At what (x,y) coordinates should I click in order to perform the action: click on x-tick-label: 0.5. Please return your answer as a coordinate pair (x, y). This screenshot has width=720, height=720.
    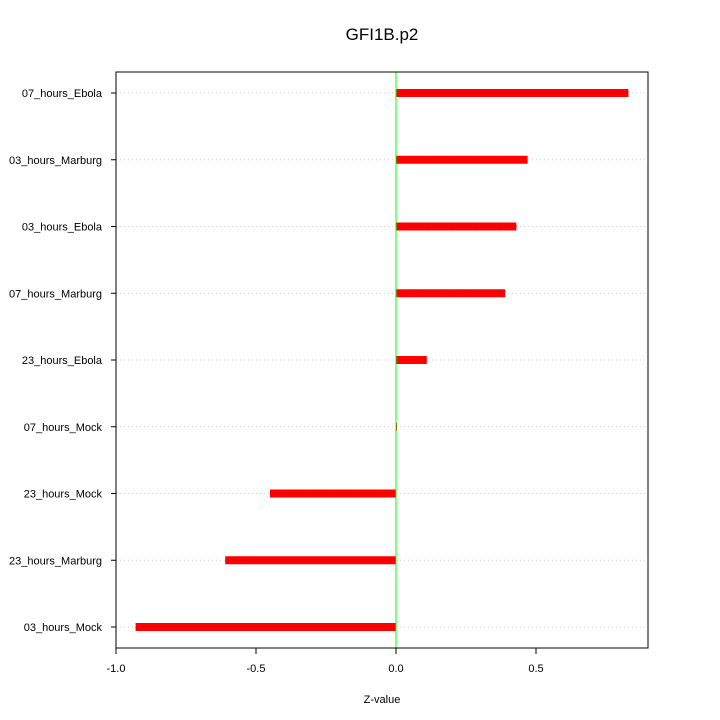
    Looking at the image, I should click on (535, 669).